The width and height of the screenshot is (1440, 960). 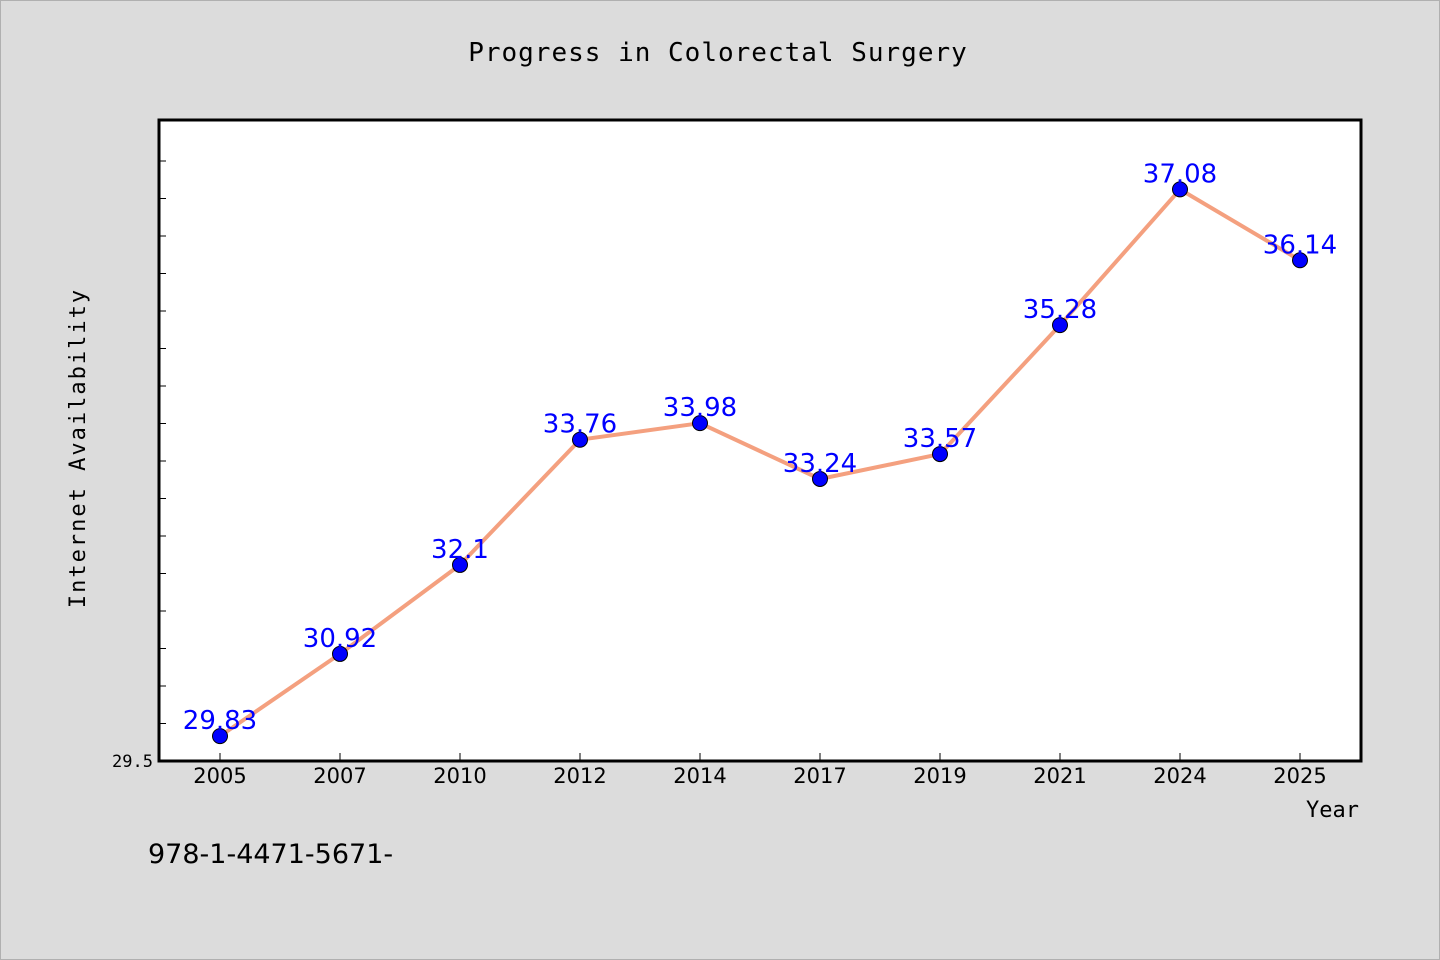 What do you see at coordinates (219, 776) in the screenshot?
I see `x-tick-label: 2005` at bounding box center [219, 776].